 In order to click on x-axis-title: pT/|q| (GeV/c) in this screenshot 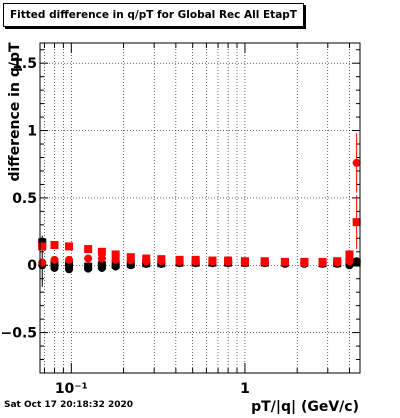, I will do `click(305, 406)`.